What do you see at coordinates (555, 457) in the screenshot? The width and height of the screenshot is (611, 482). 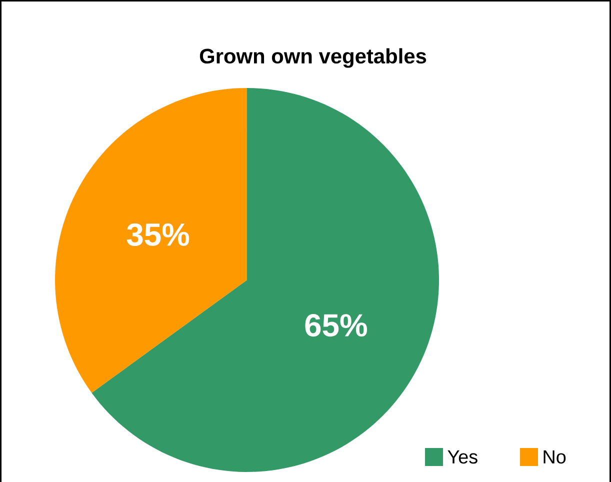 I see `legend-label: No` at bounding box center [555, 457].